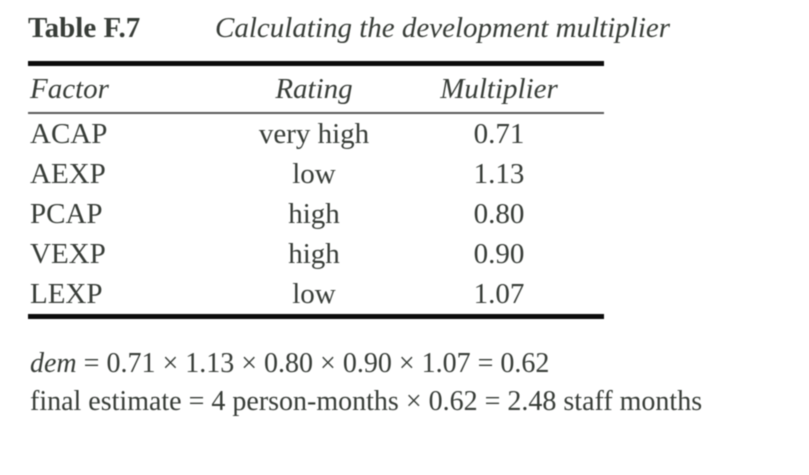 The height and width of the screenshot is (475, 809). I want to click on table-top-rule, so click(316, 63).